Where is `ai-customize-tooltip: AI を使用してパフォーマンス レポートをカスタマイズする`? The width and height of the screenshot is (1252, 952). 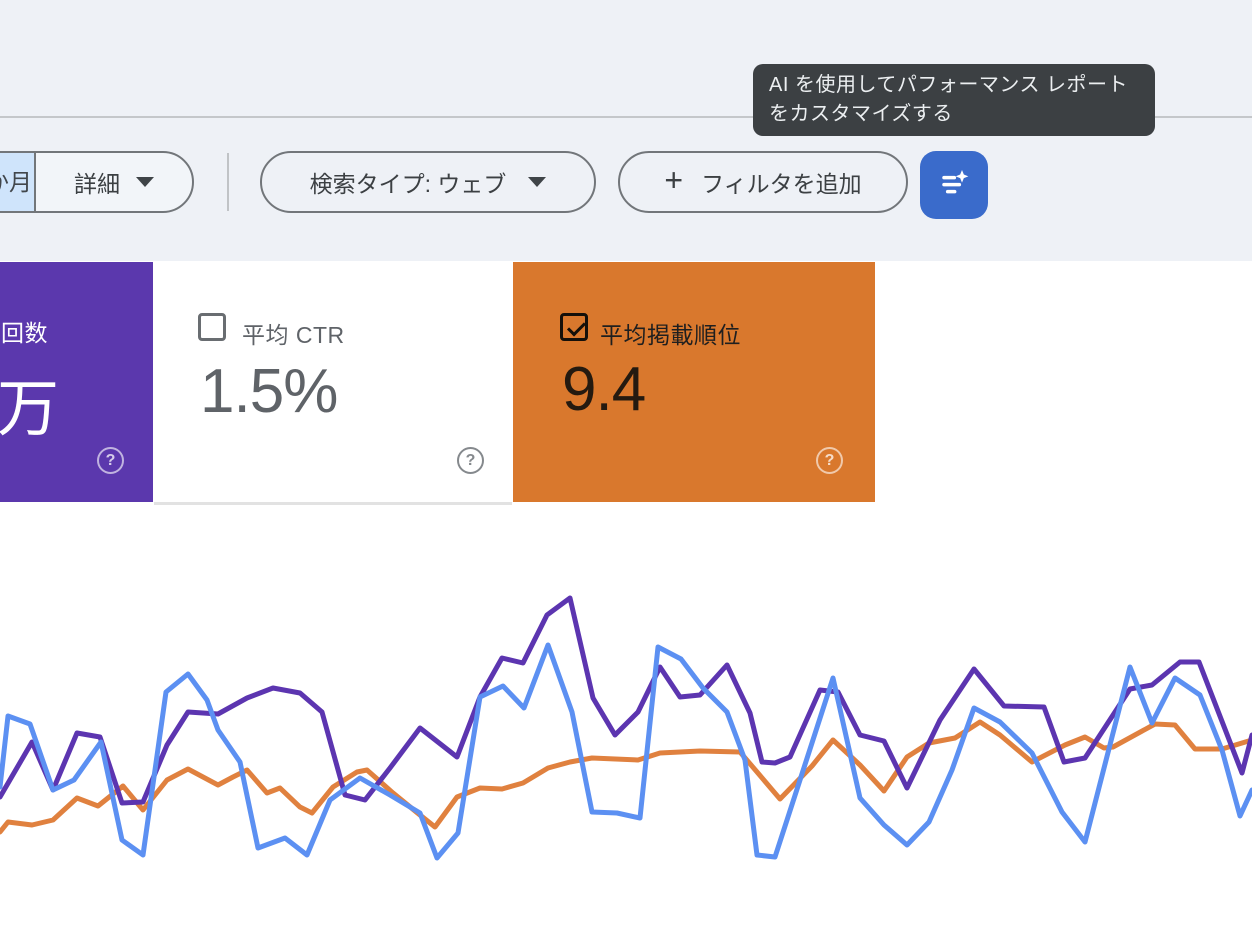 ai-customize-tooltip: AI を使用してパフォーマンス レポートをカスタマイズする is located at coordinates (954, 100).